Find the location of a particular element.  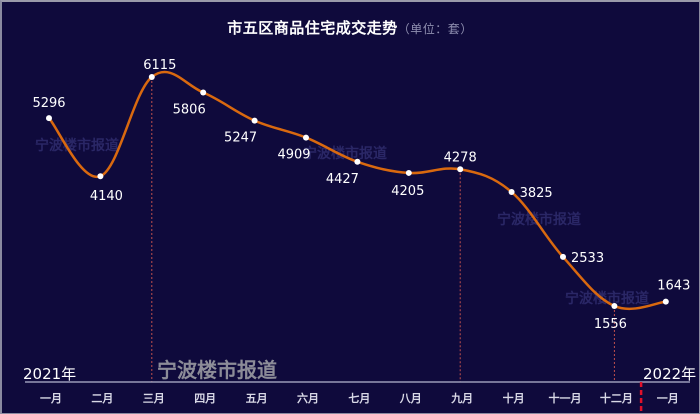

value-label-7: 4427 is located at coordinates (342, 179).